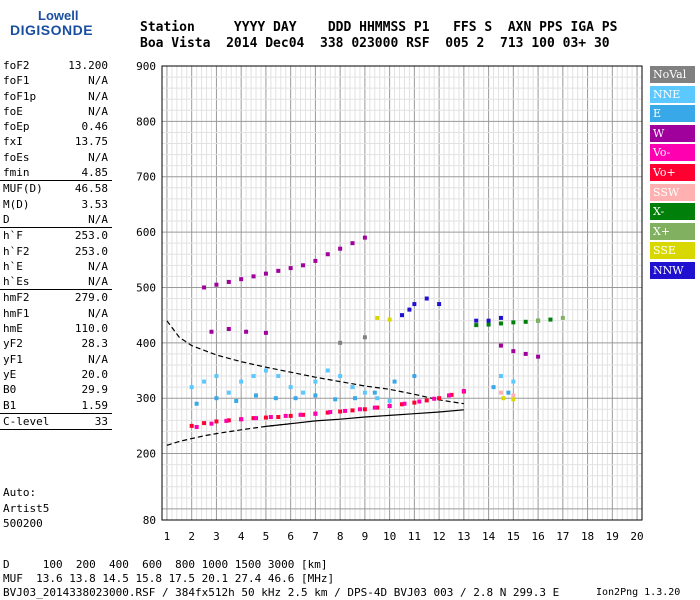 Image resolution: width=700 pixels, height=600 pixels. Describe the element at coordinates (56, 111) in the screenshot. I see `param-row-foe: foE N/A` at that location.